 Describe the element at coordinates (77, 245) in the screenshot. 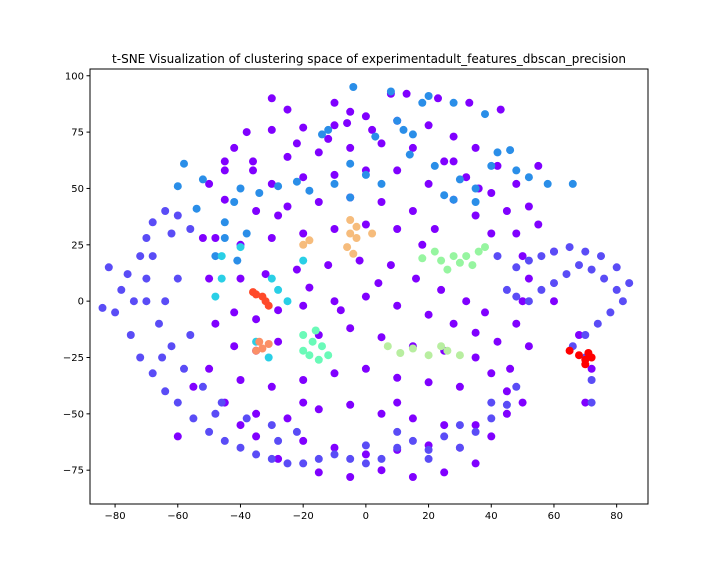

I see `y-tick-label: 25` at that location.